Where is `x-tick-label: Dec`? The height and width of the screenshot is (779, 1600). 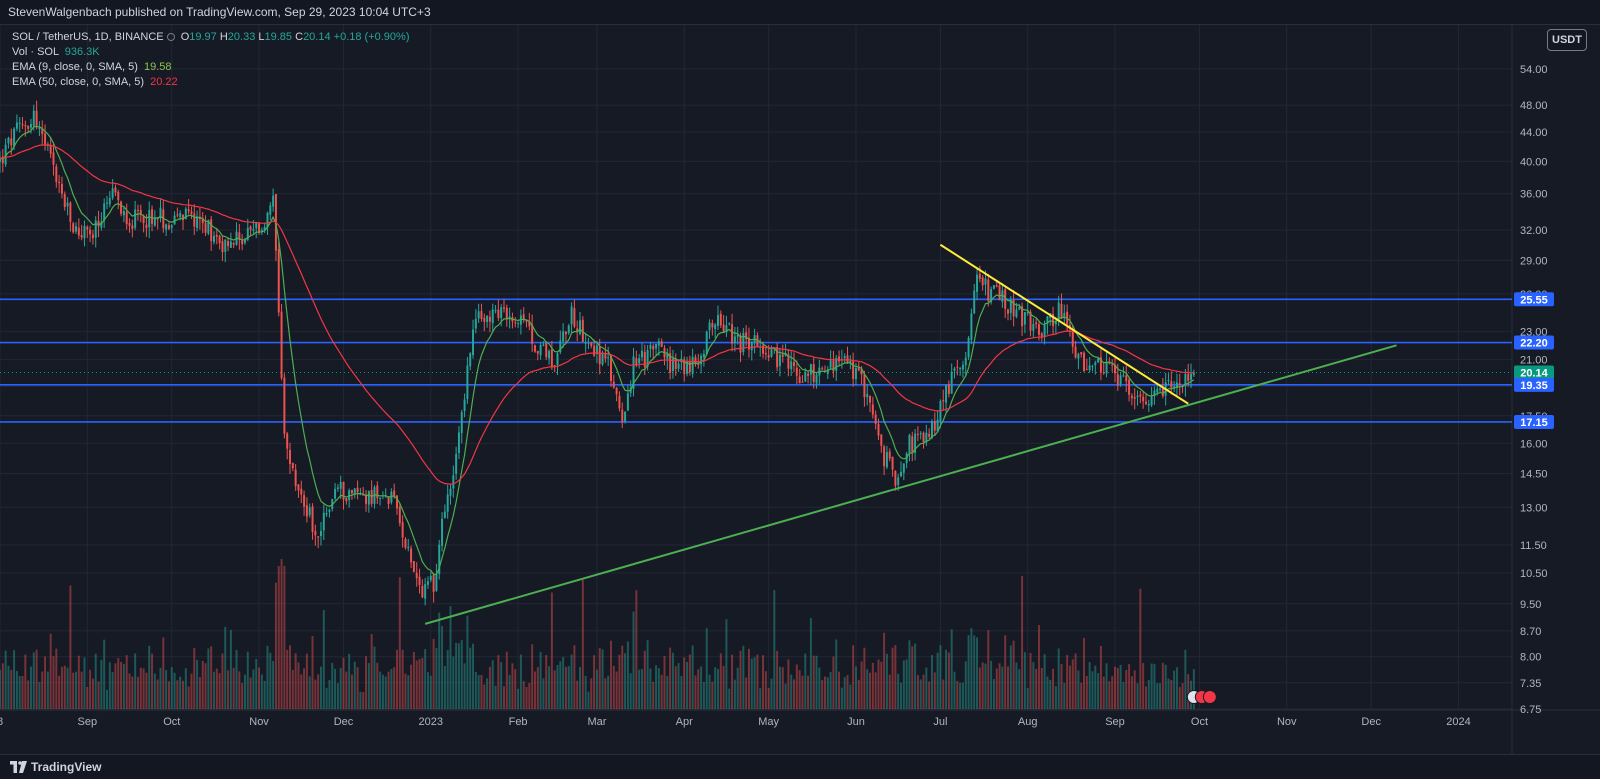
x-tick-label: Dec is located at coordinates (344, 722).